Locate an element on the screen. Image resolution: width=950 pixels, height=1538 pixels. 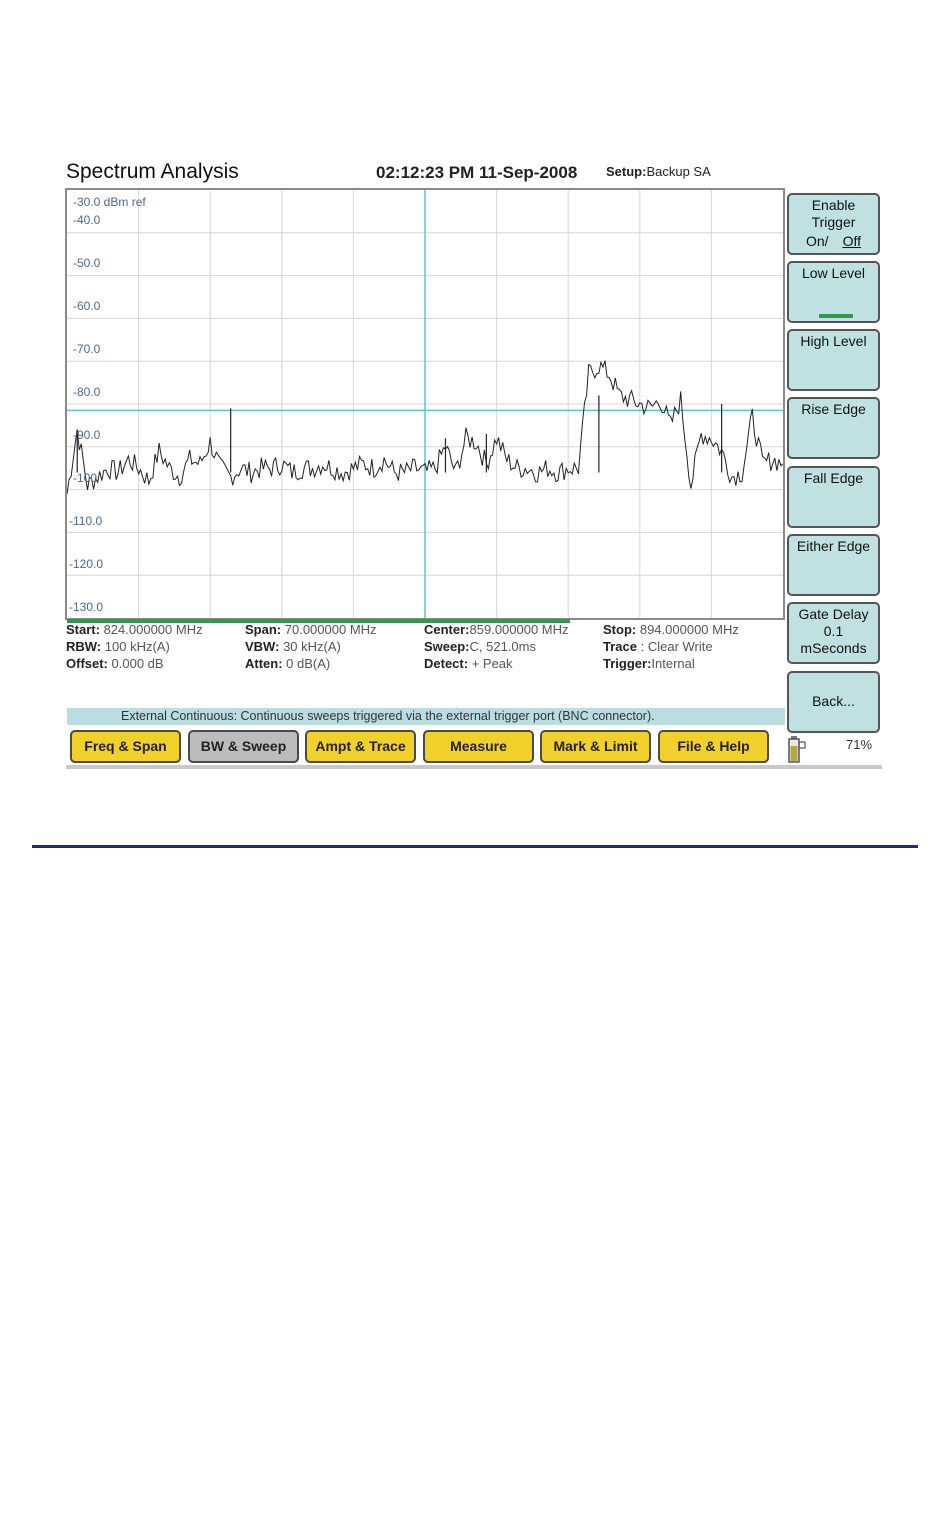
softkey-label: Enable is located at coordinates (833, 205).